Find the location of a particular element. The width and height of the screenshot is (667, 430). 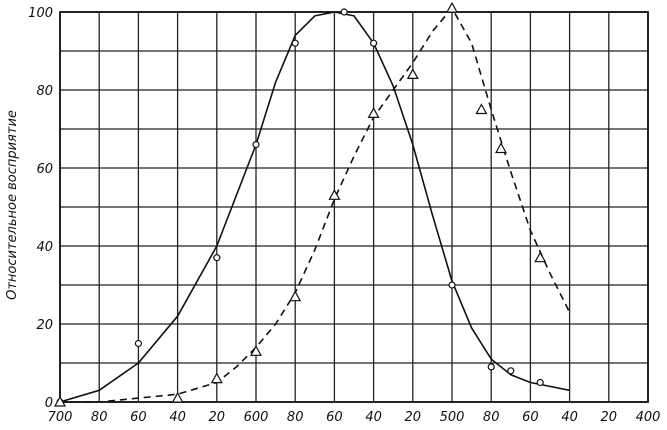

x-tick-label: 600 is located at coordinates (256, 417).